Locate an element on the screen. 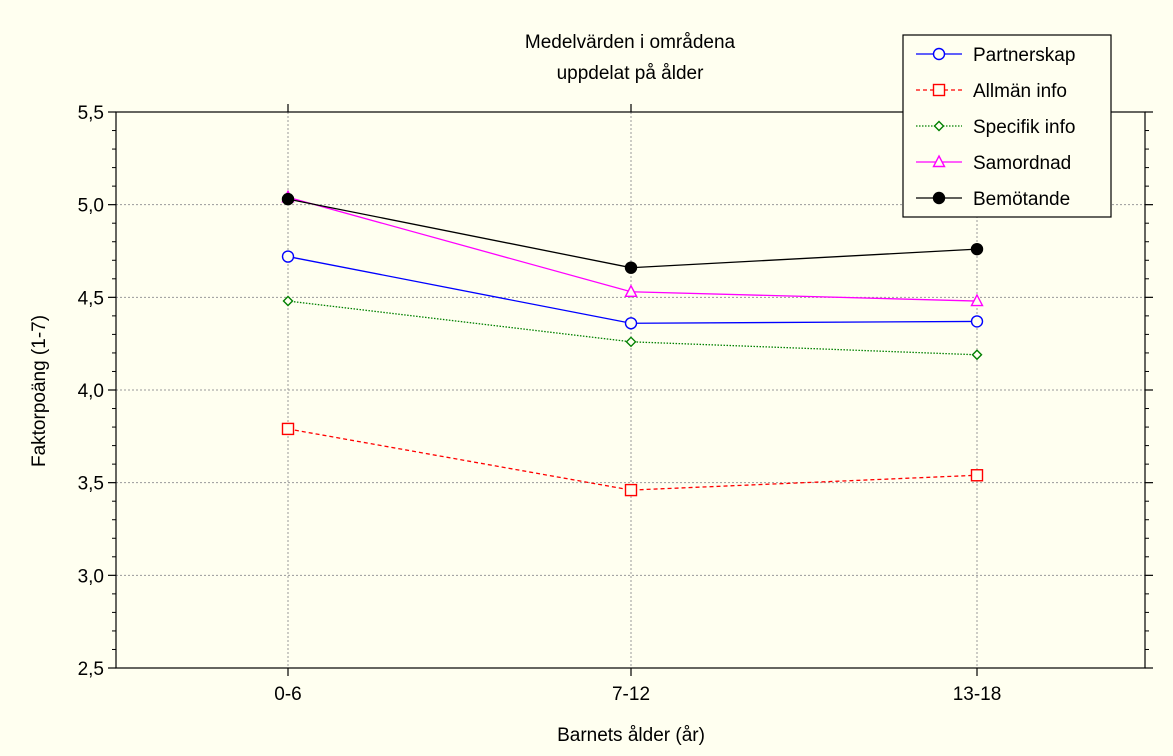 The width and height of the screenshot is (1173, 756). y-tick-label: 4,5 is located at coordinates (91, 298).